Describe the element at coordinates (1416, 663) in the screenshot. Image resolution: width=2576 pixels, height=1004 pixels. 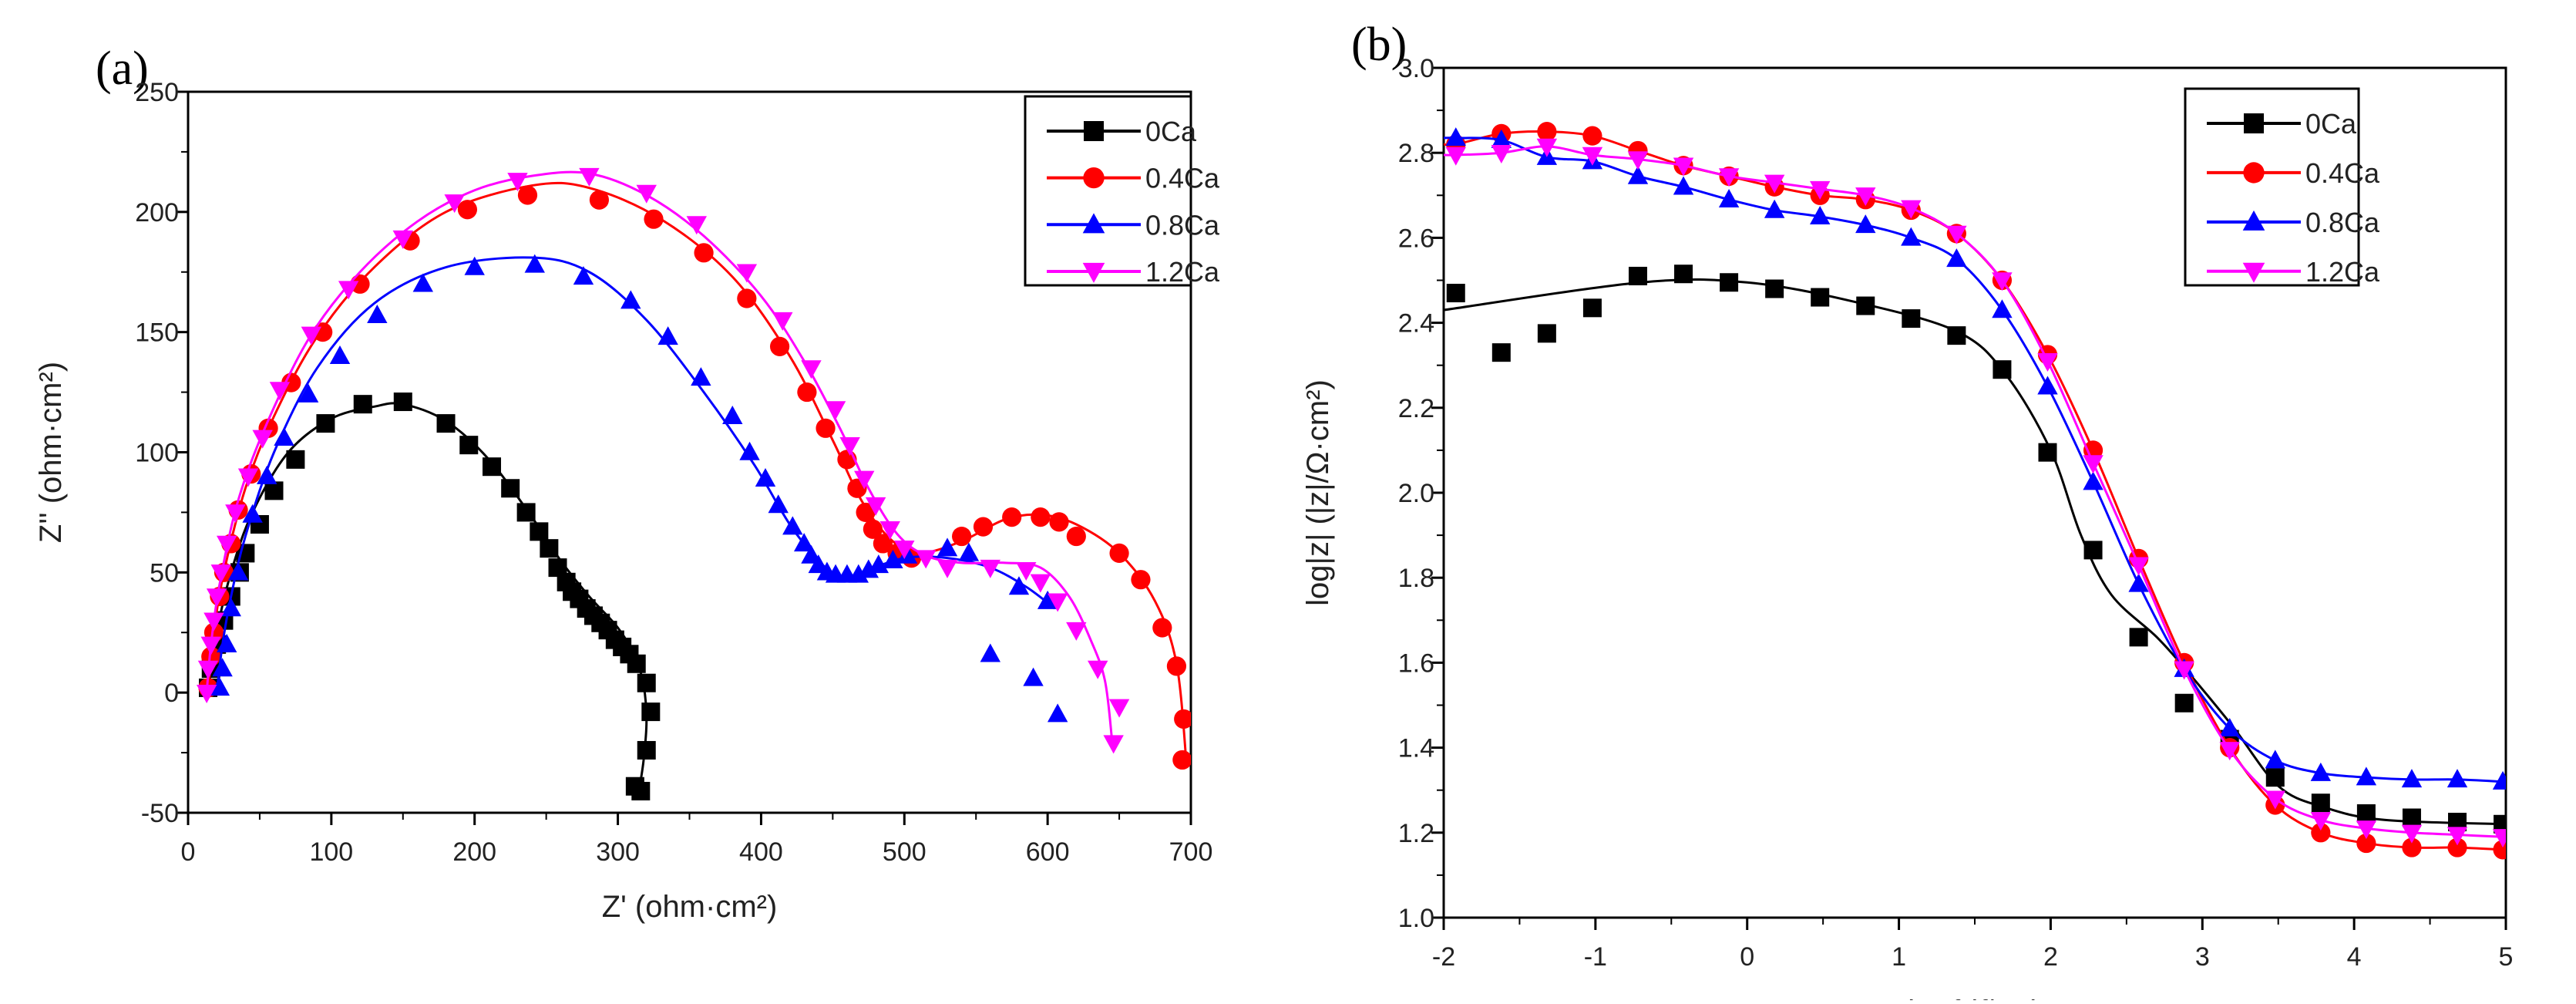
I see `y-tick-label: 1.6` at that location.